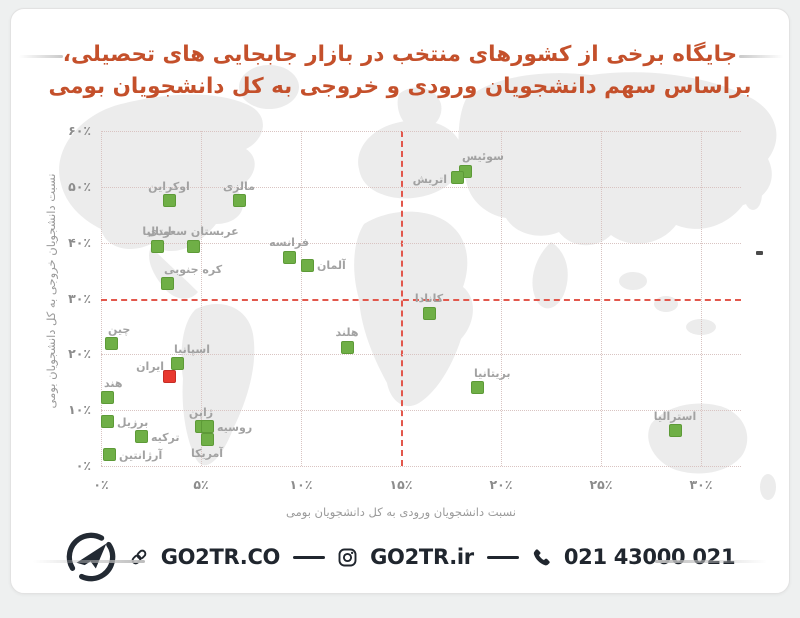 This screenshot has height=618, width=800. I want to click on country-label-brazil: برزیل, so click(133, 422).